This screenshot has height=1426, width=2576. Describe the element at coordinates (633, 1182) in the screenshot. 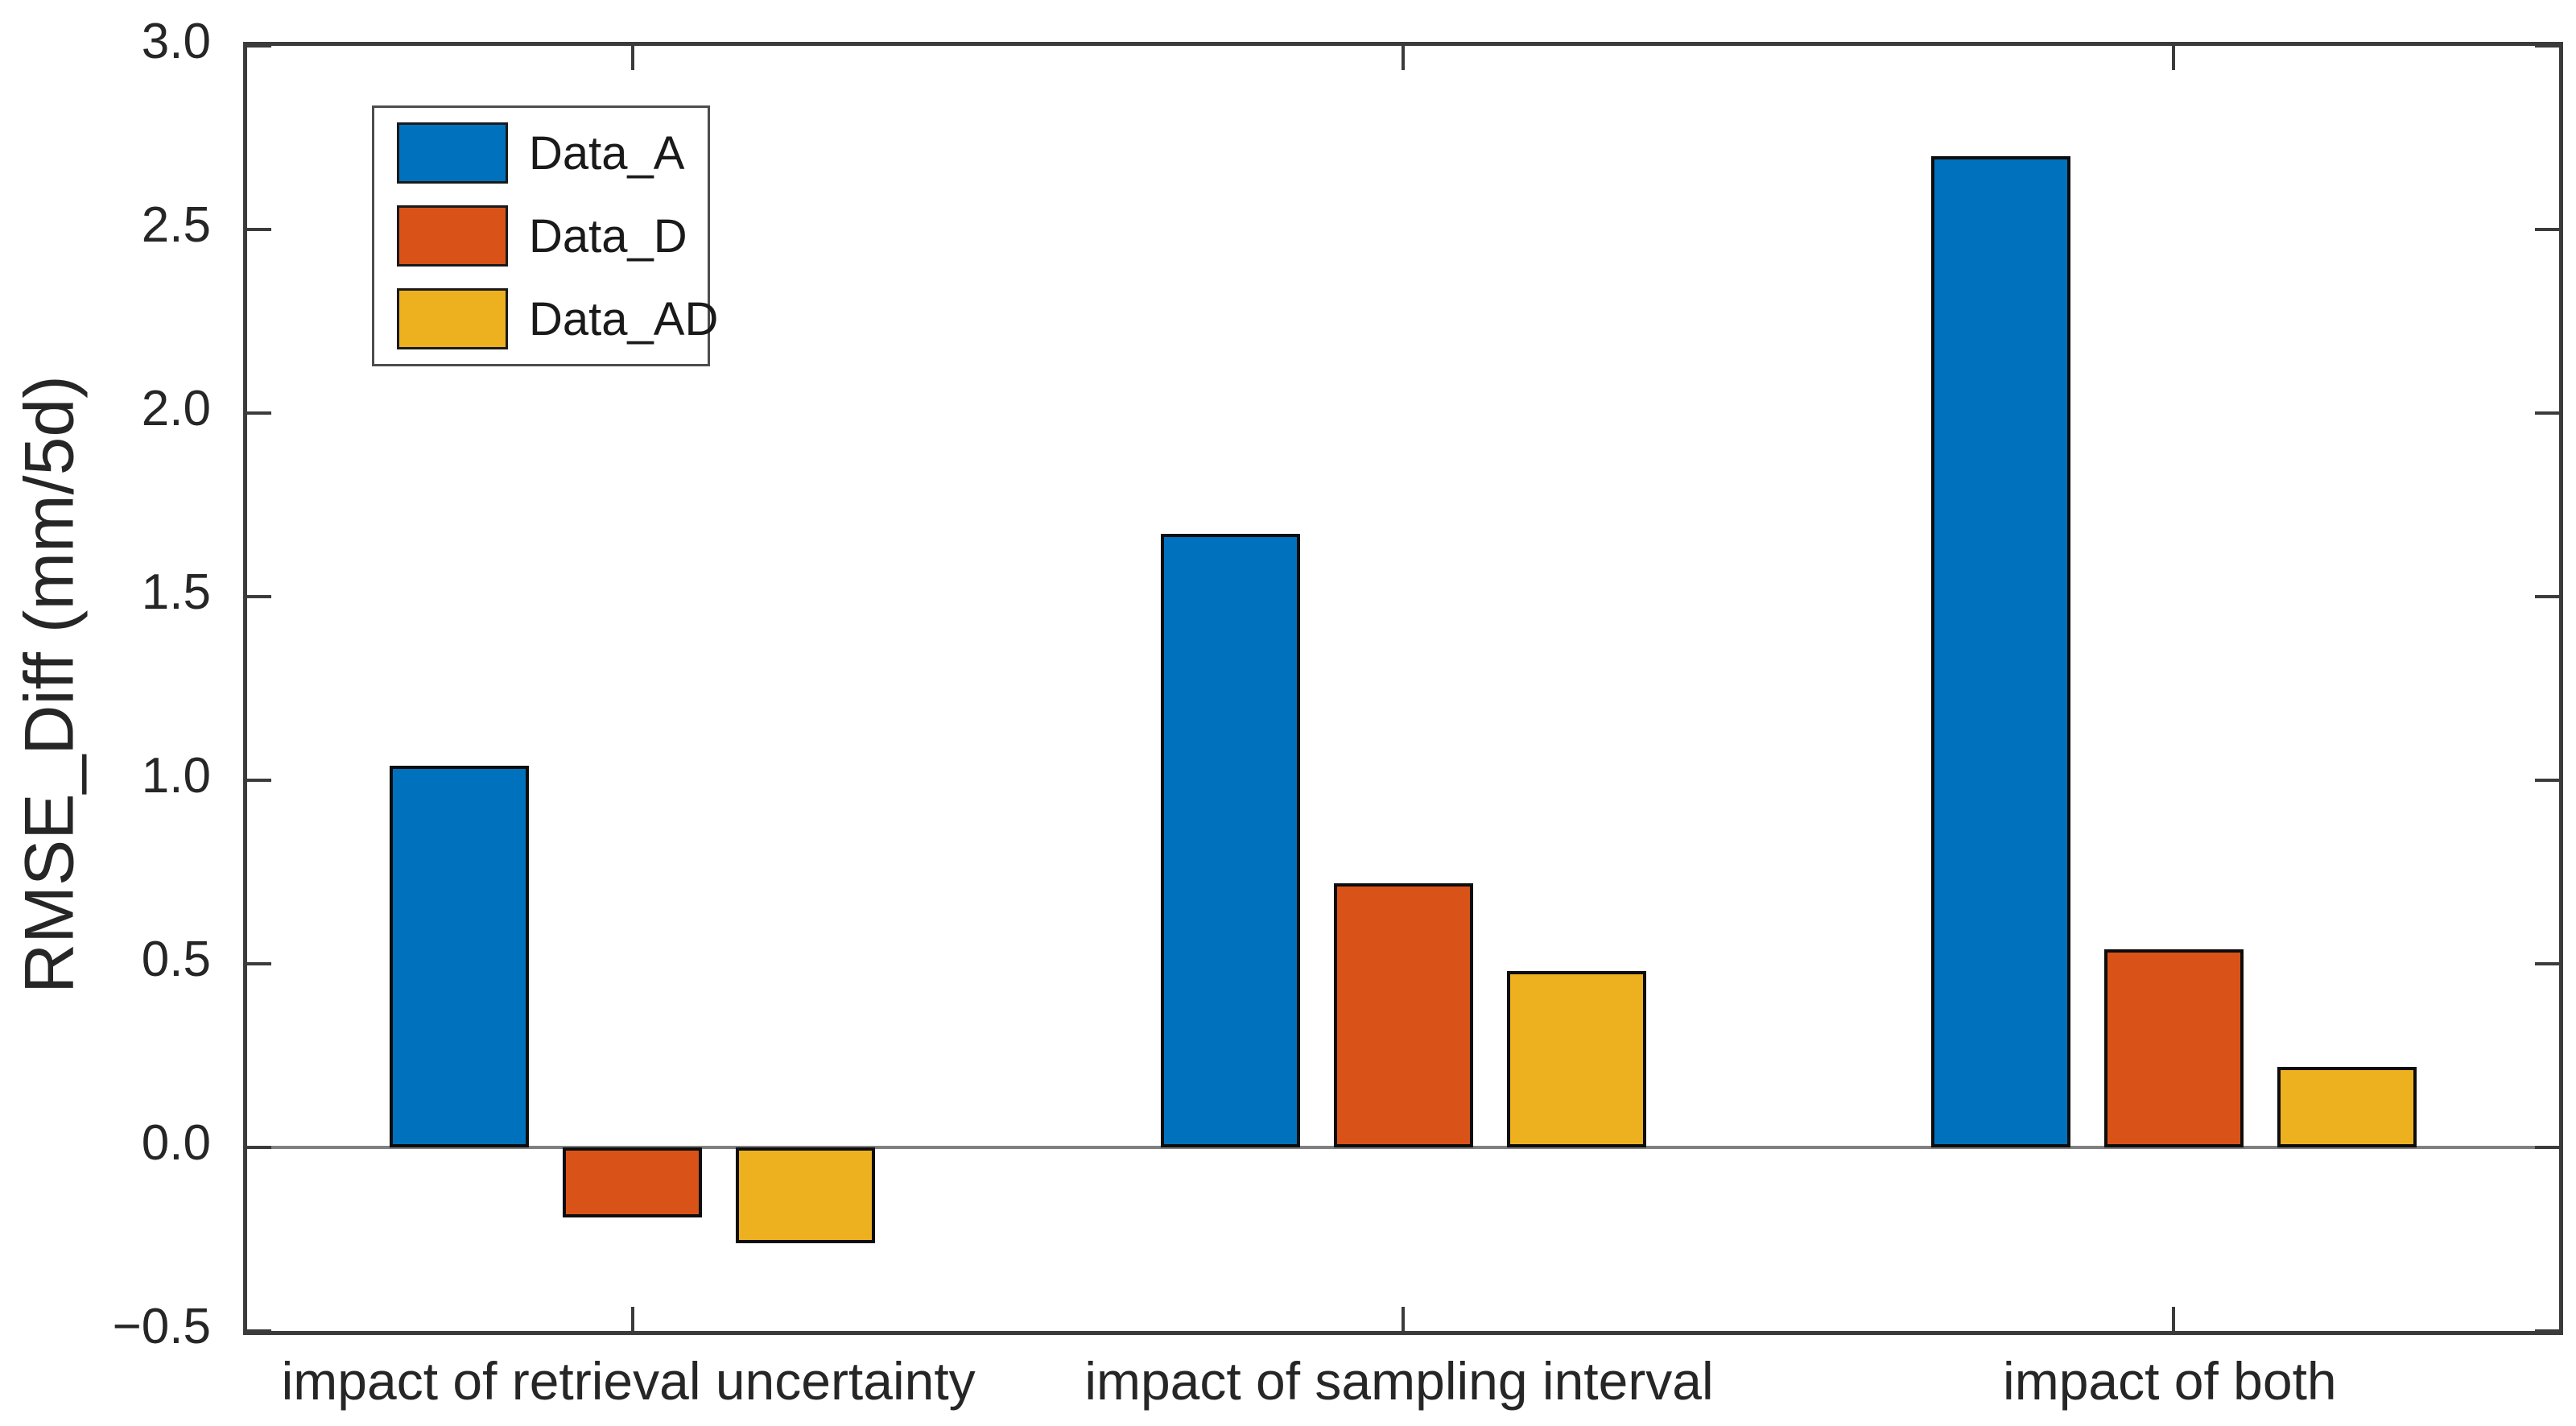

I see `bar-data_d-group1` at that location.